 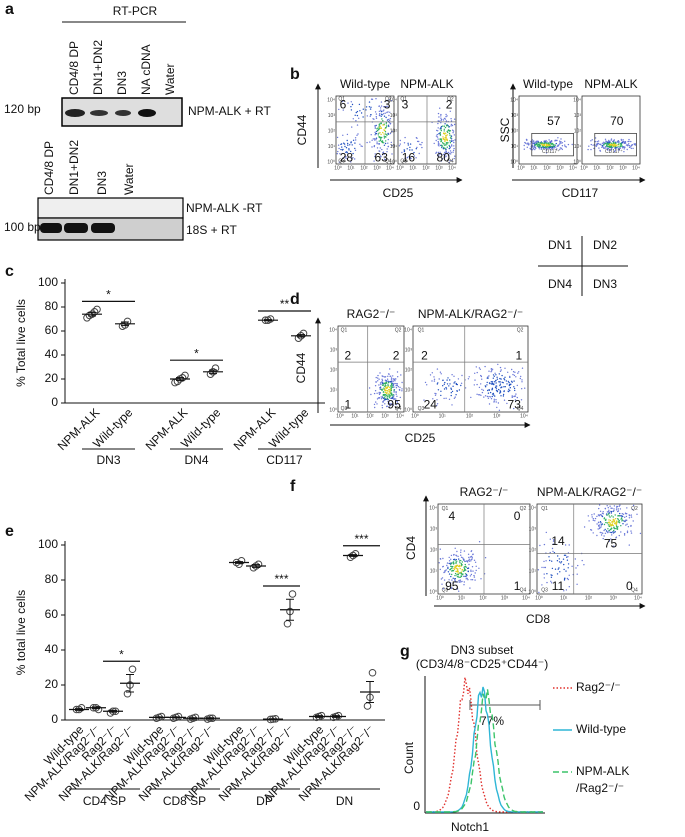 I want to click on hist-subtitle: (CD3/4/8⁻CD25⁺CD44⁻), so click(x=482, y=664).